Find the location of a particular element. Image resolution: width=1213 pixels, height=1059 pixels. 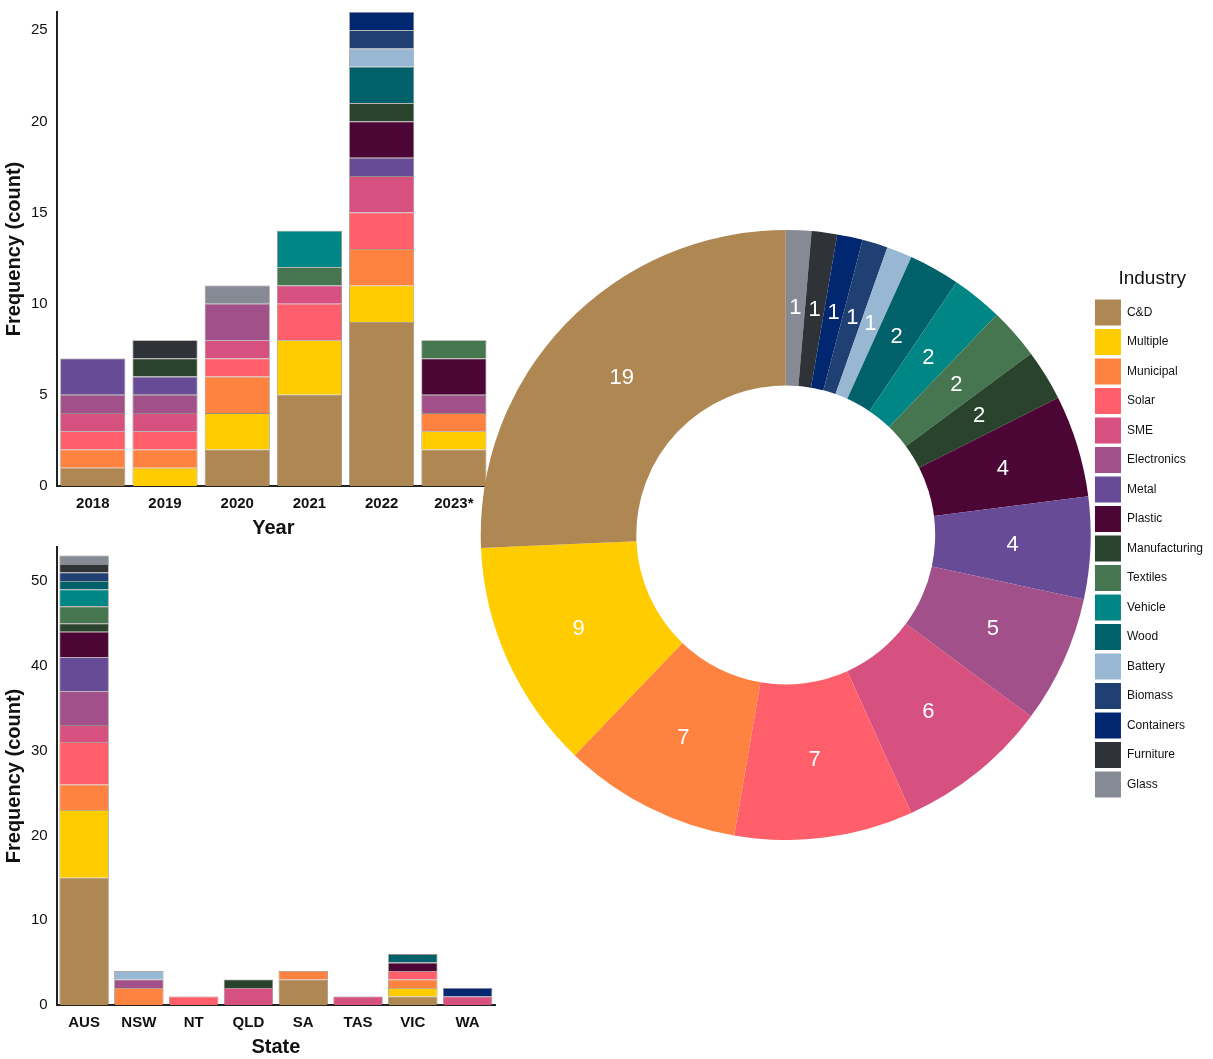

legend-label: Municipal is located at coordinates (1152, 370).